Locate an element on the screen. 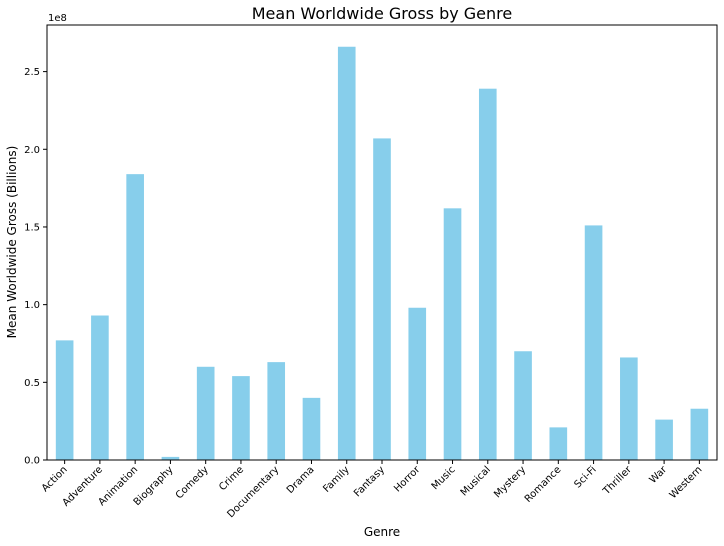 The image size is (724, 546). bar-adventure is located at coordinates (100, 387).